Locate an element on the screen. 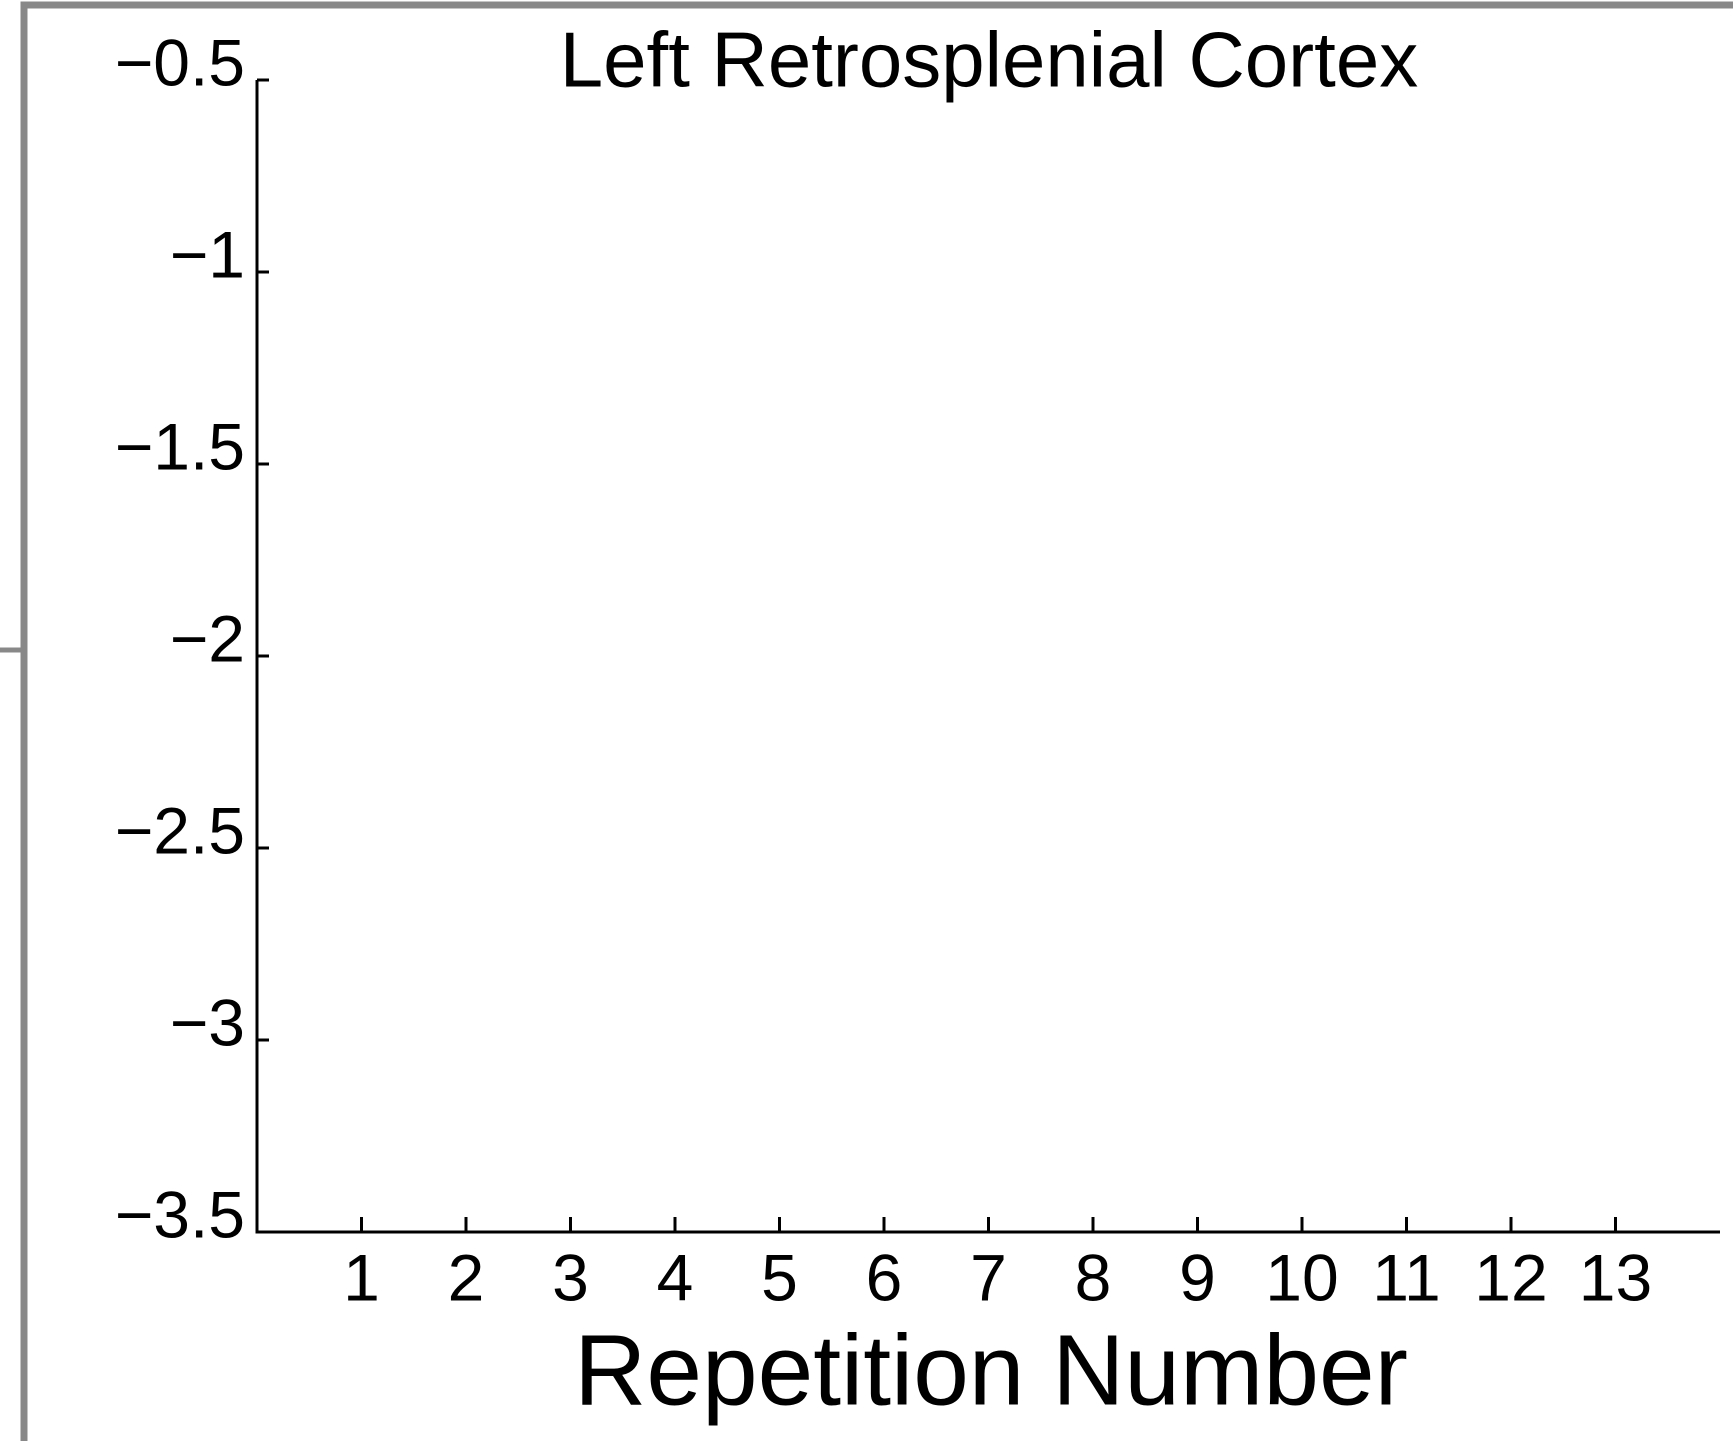  y-tick-label: −3.5 is located at coordinates (180, 1214).